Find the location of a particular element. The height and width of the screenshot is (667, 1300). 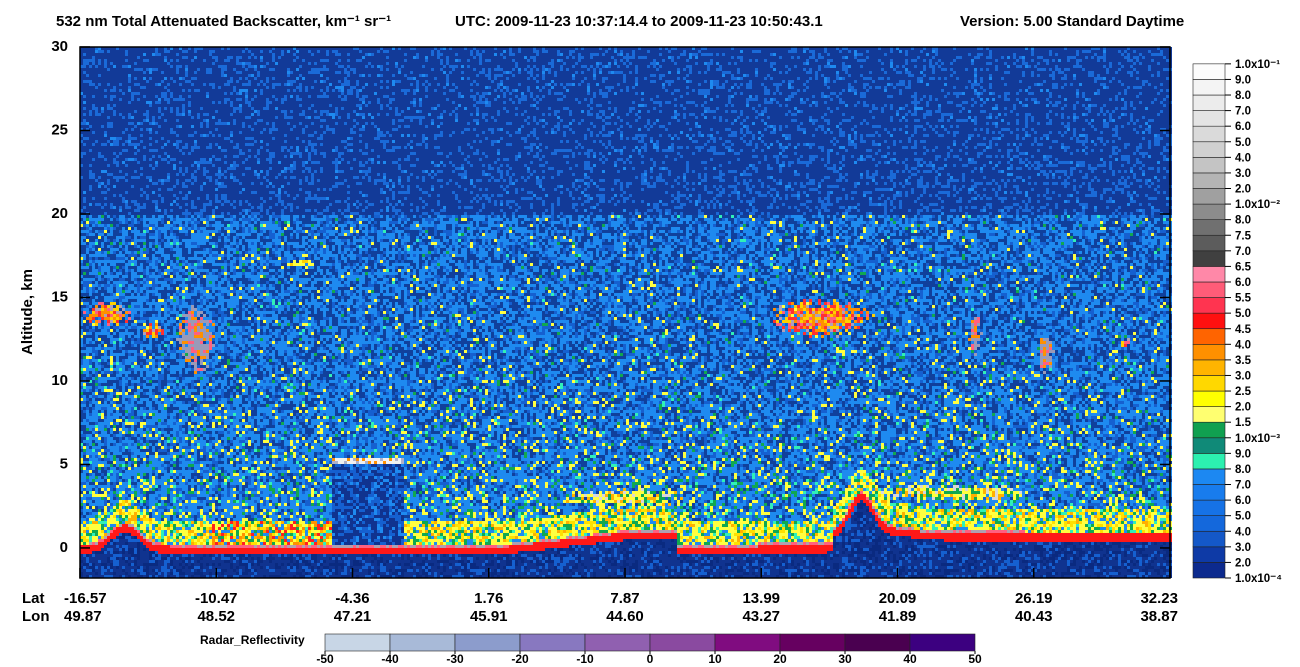

lat-label: Lat is located at coordinates (33, 598).